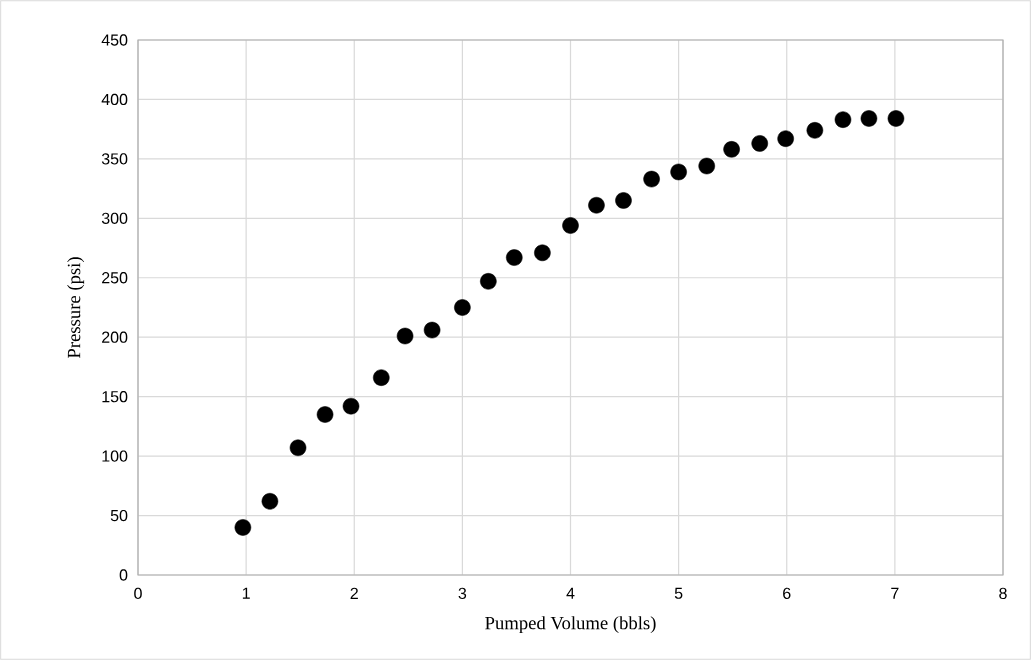 The height and width of the screenshot is (660, 1031). Describe the element at coordinates (246, 593) in the screenshot. I see `x-tick-label: 1` at that location.